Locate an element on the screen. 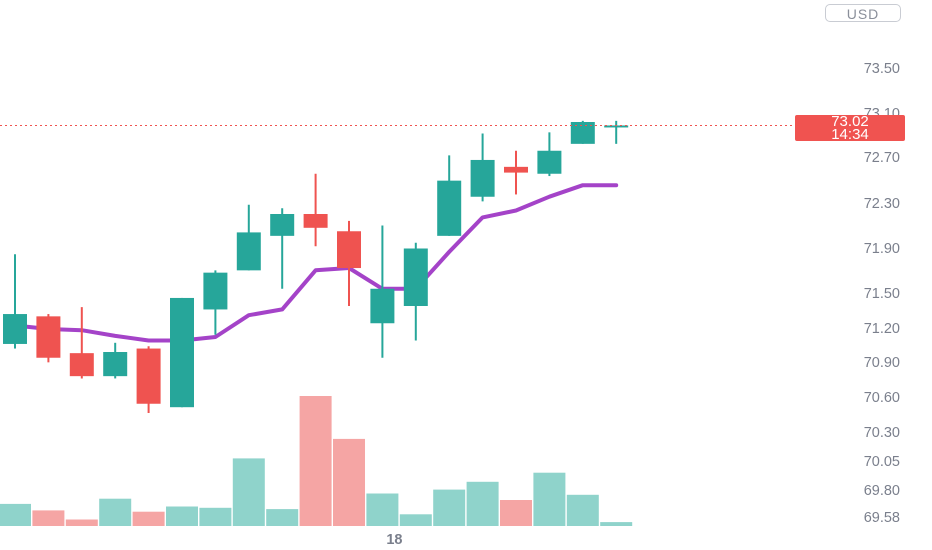 The height and width of the screenshot is (550, 932). time-axis: 18 is located at coordinates (394, 540).